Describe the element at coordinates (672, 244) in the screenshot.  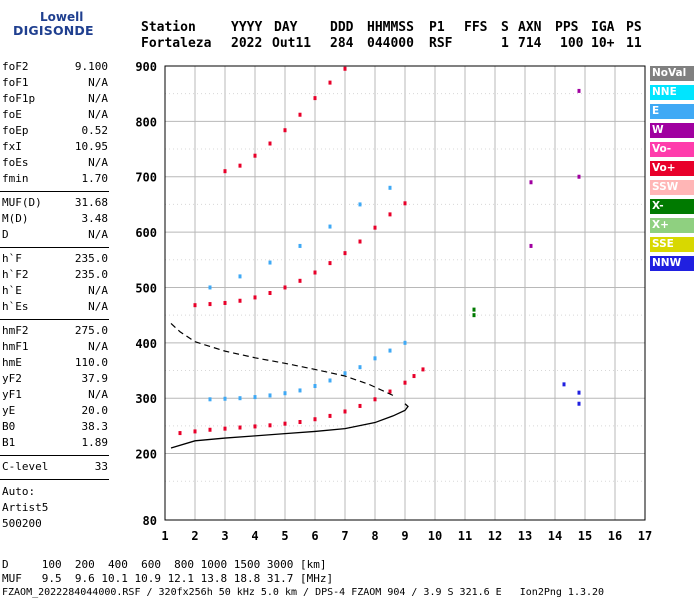
I see `legend-item-sse: SSE` at that location.